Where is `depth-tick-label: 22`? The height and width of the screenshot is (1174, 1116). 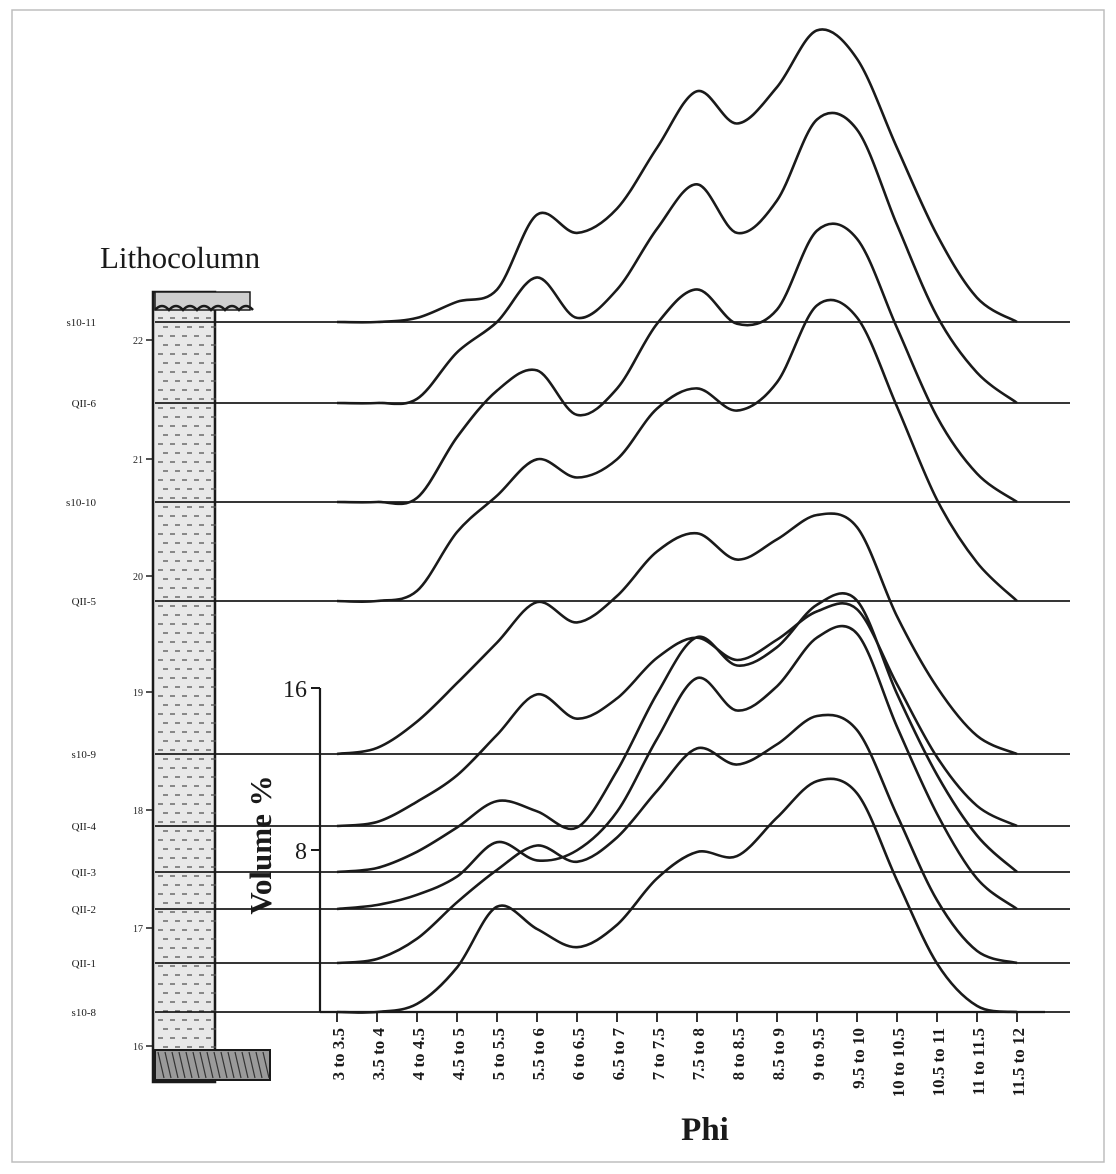 depth-tick-label: 22 is located at coordinates (138, 341).